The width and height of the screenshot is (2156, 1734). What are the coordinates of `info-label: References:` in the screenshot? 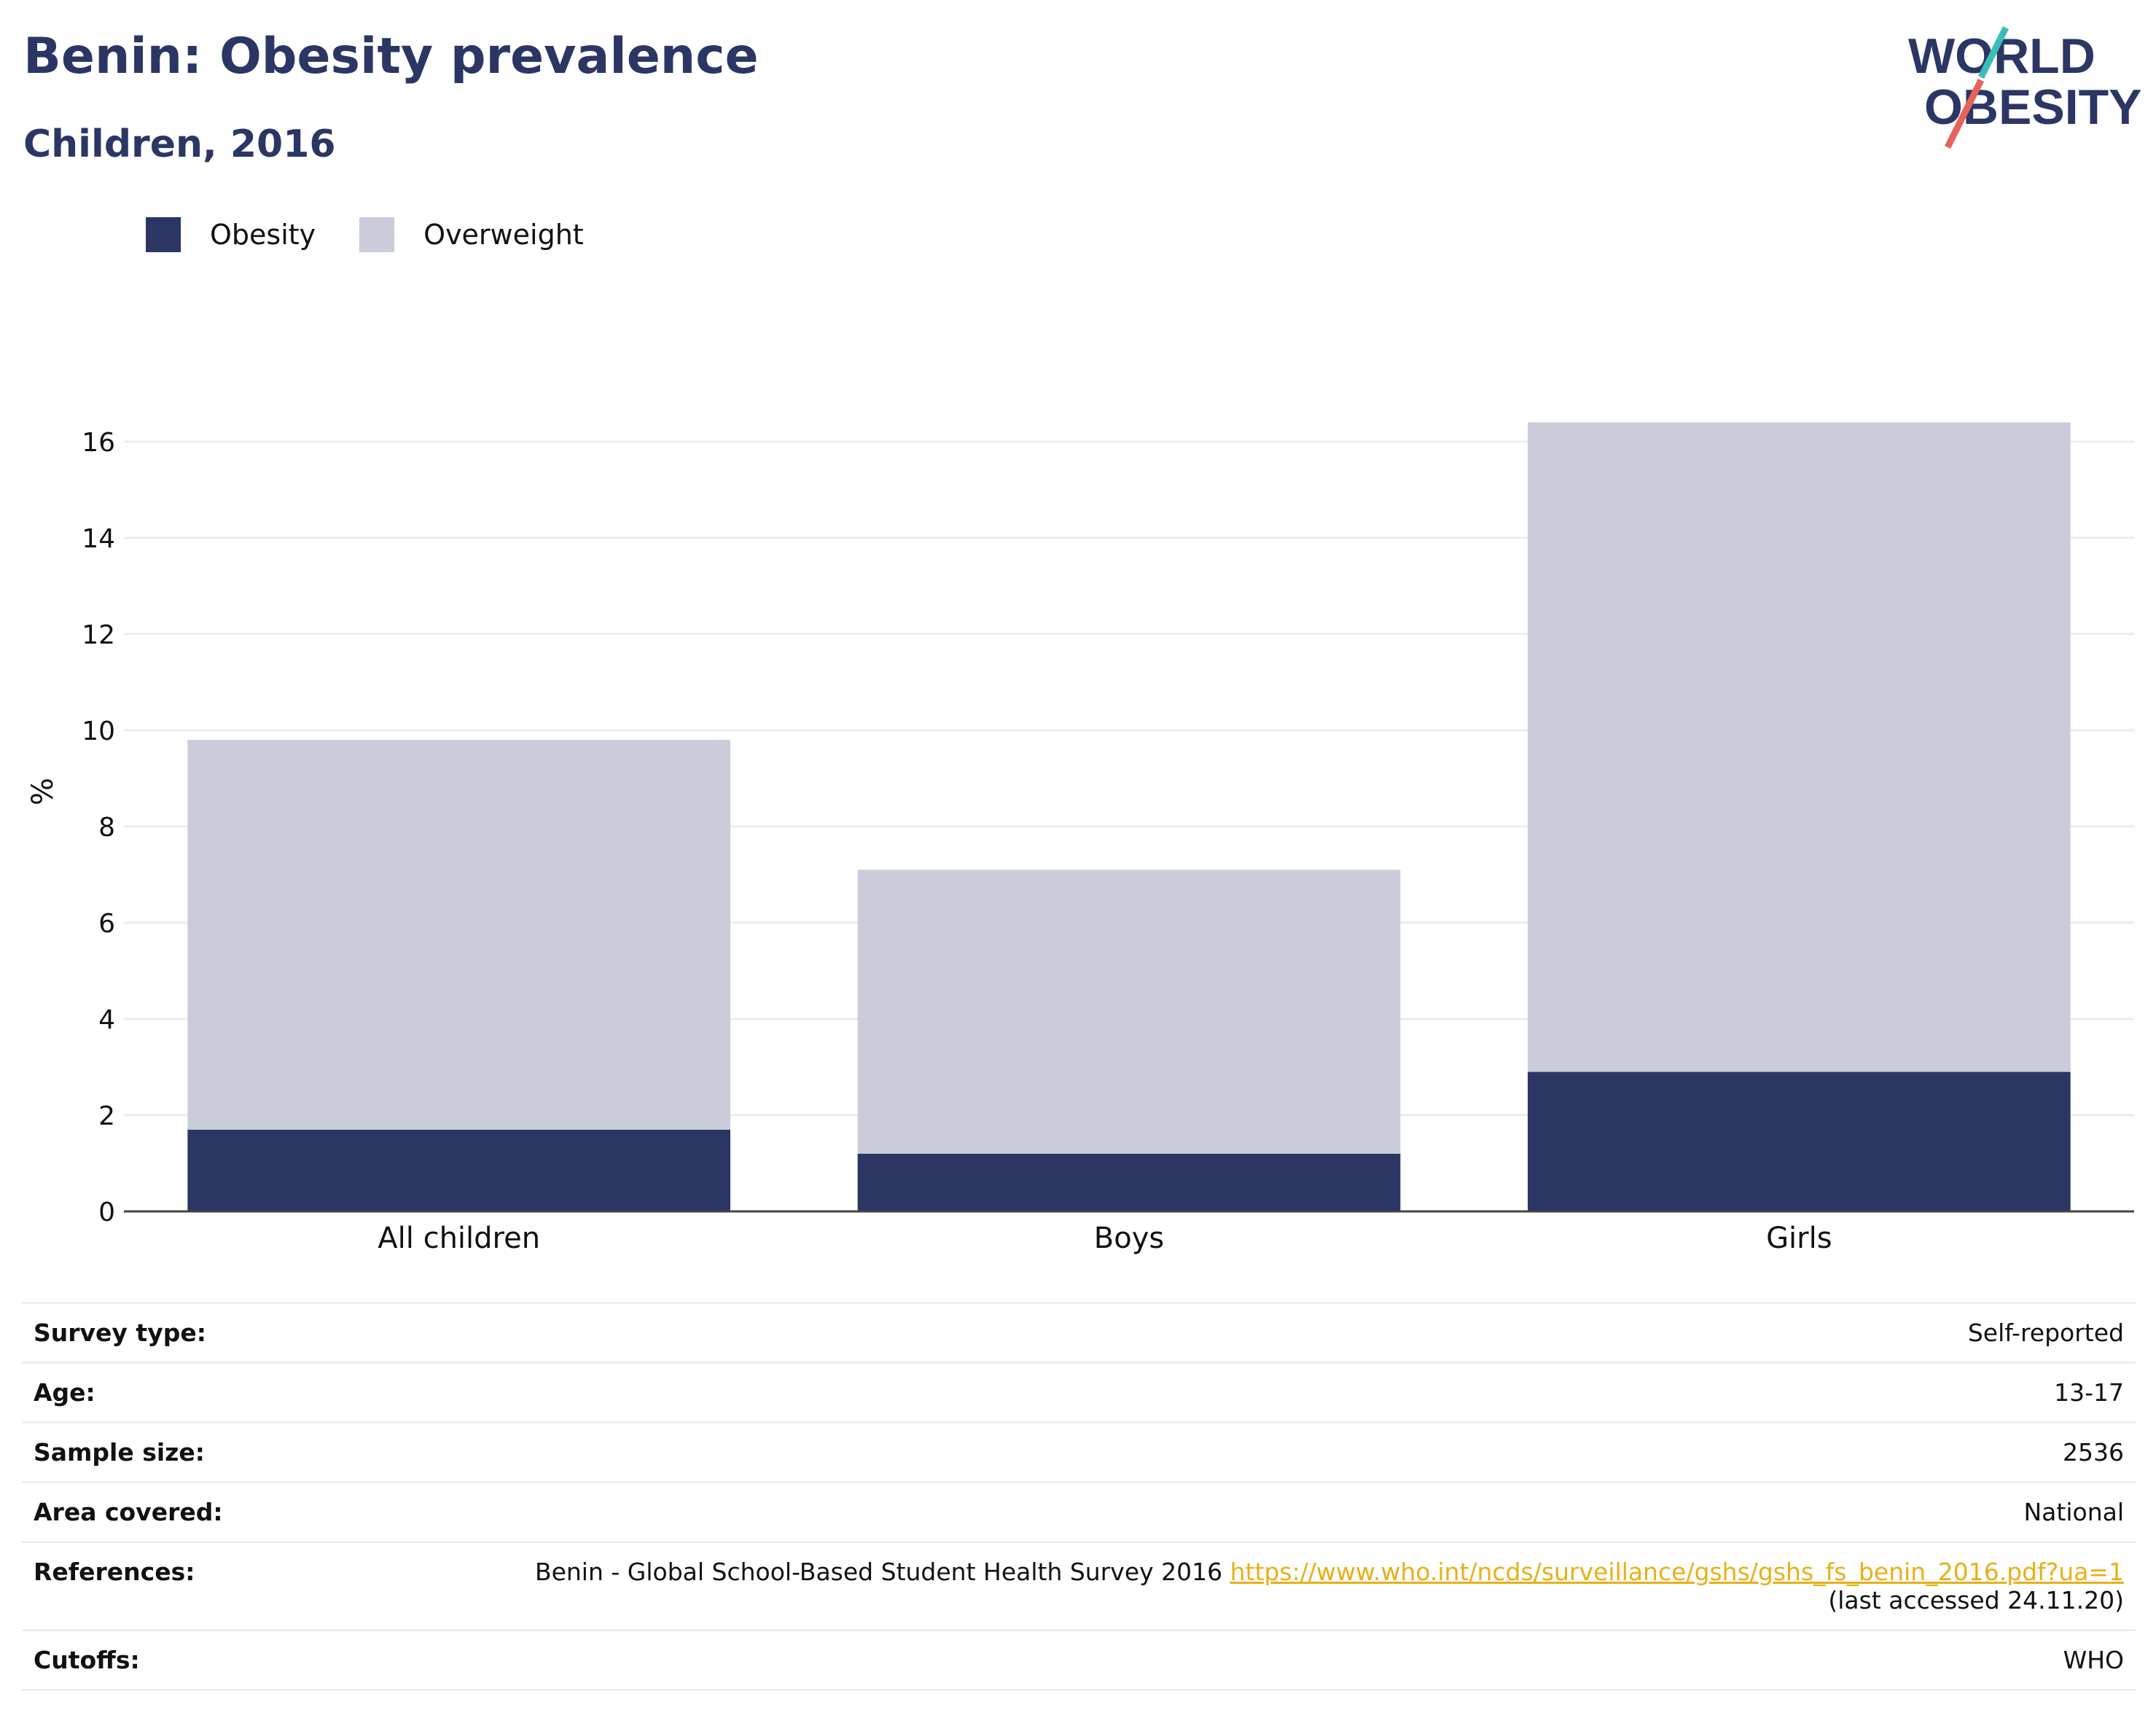 It's located at (180, 1585).